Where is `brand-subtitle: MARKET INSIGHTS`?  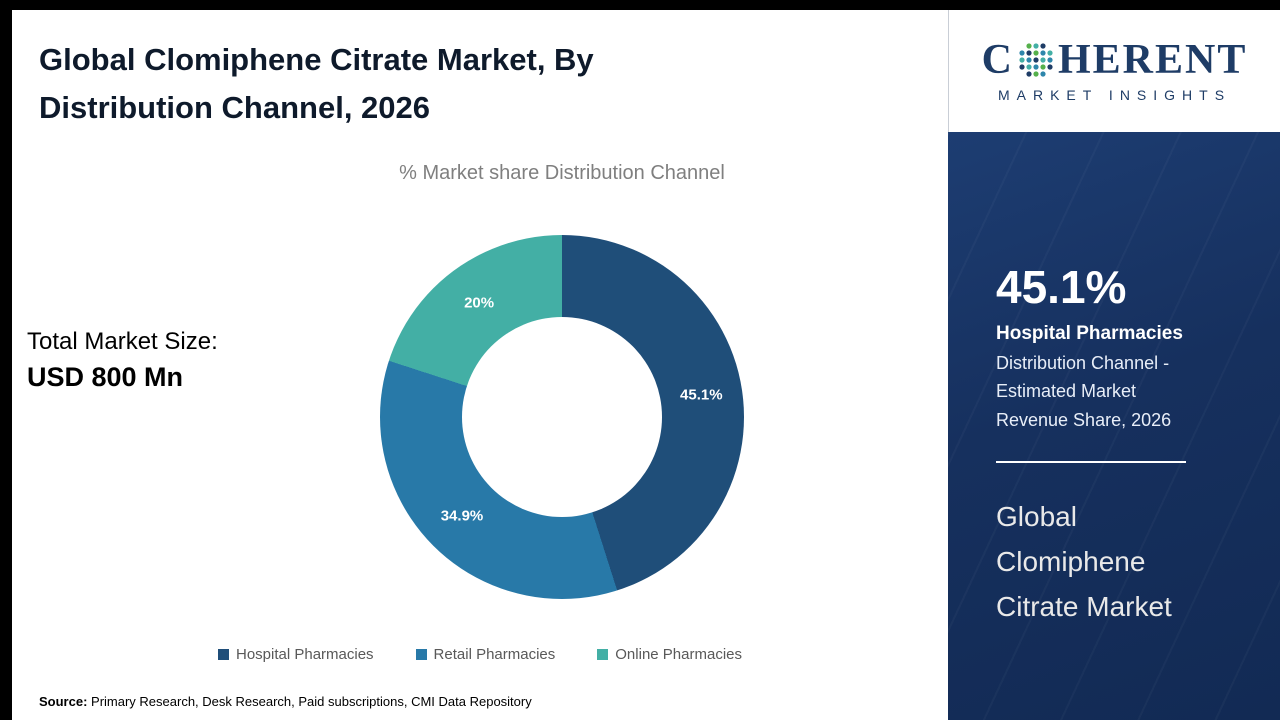
brand-subtitle: MARKET INSIGHTS is located at coordinates (1114, 95).